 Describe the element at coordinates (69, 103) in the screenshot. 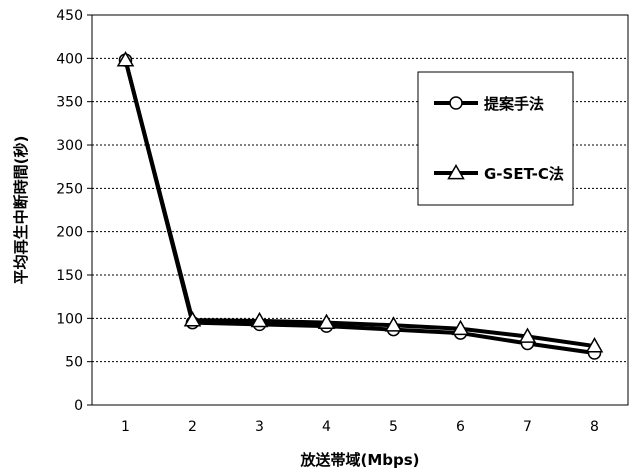

I see `y-tick-label: 350` at that location.